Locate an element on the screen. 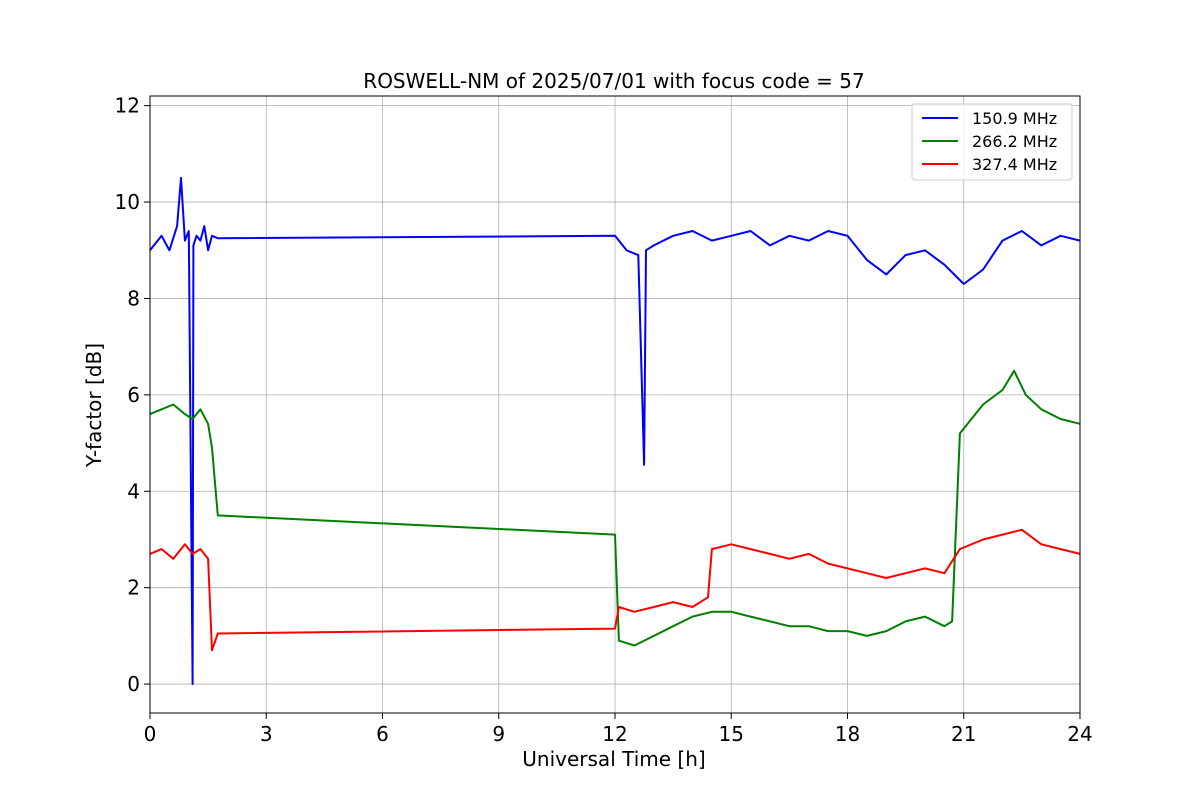 This screenshot has height=800, width=1200. x-tick-label: 6 is located at coordinates (382, 734).